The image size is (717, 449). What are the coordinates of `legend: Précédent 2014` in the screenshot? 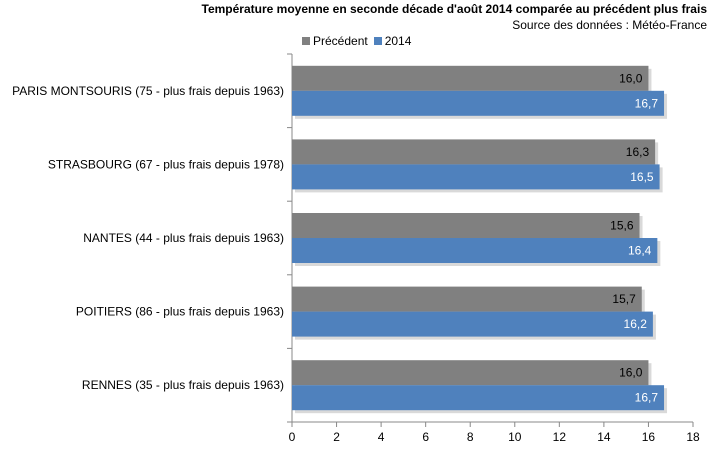 It's located at (359, 41).